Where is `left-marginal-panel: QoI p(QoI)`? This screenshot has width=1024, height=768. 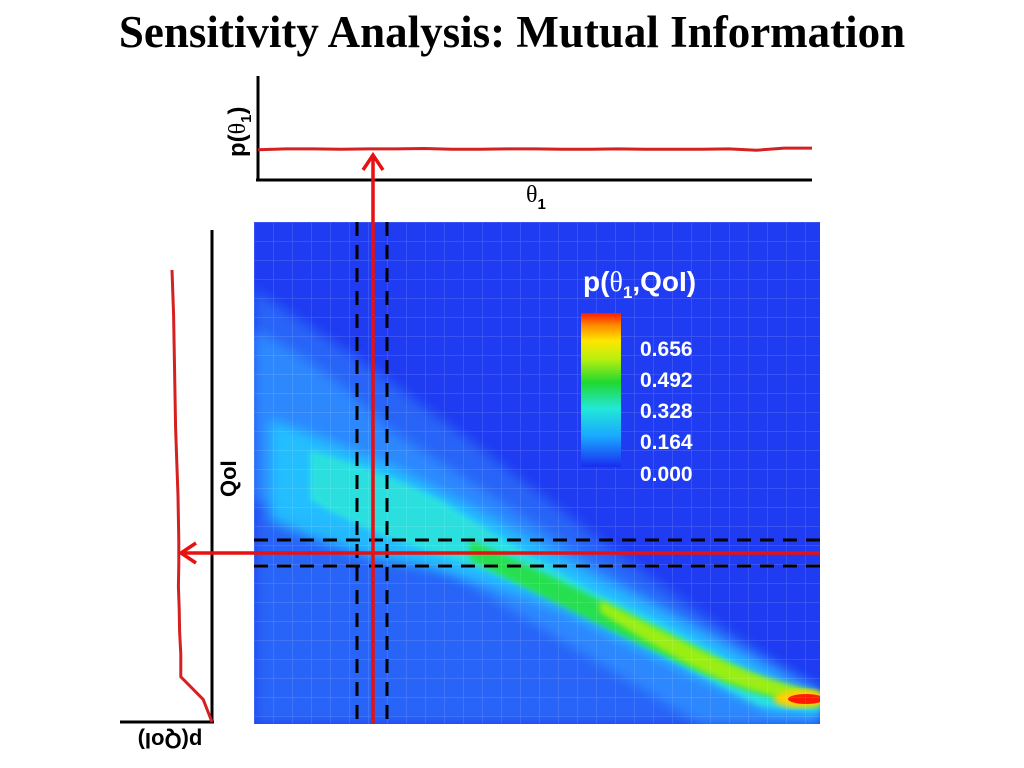
left-marginal-panel: QoI p(QoI) is located at coordinates (180, 491).